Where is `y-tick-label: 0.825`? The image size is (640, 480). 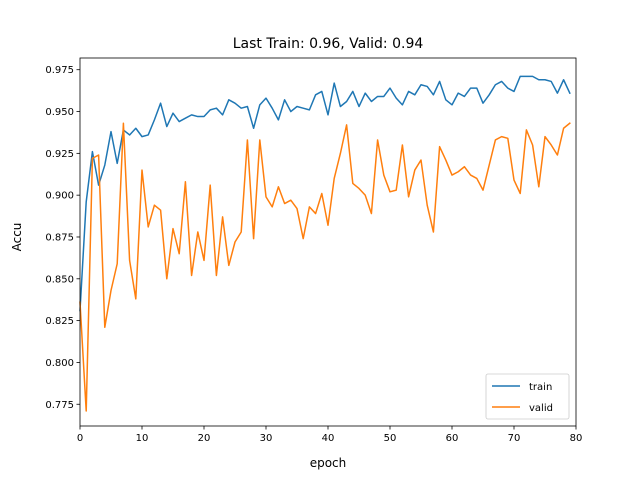 y-tick-label: 0.825 is located at coordinates (59, 321).